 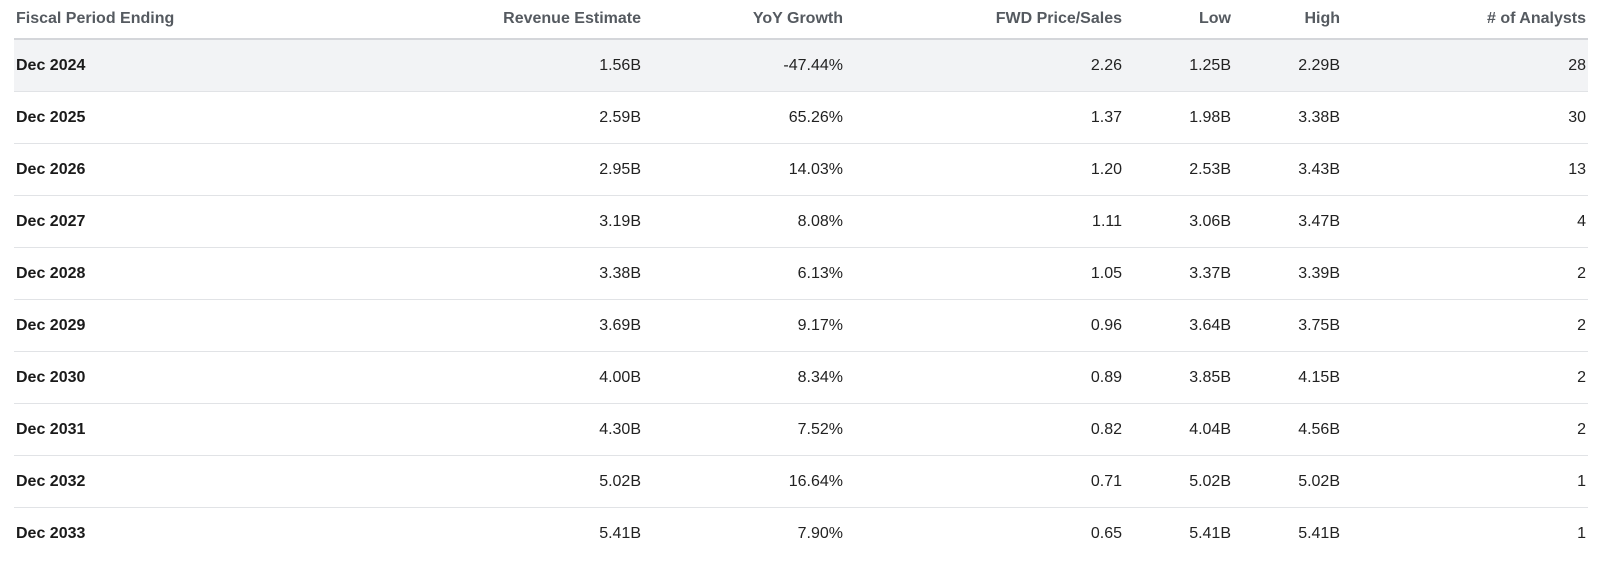 I want to click on cell-yoy-growth: -47.44%, so click(x=744, y=65).